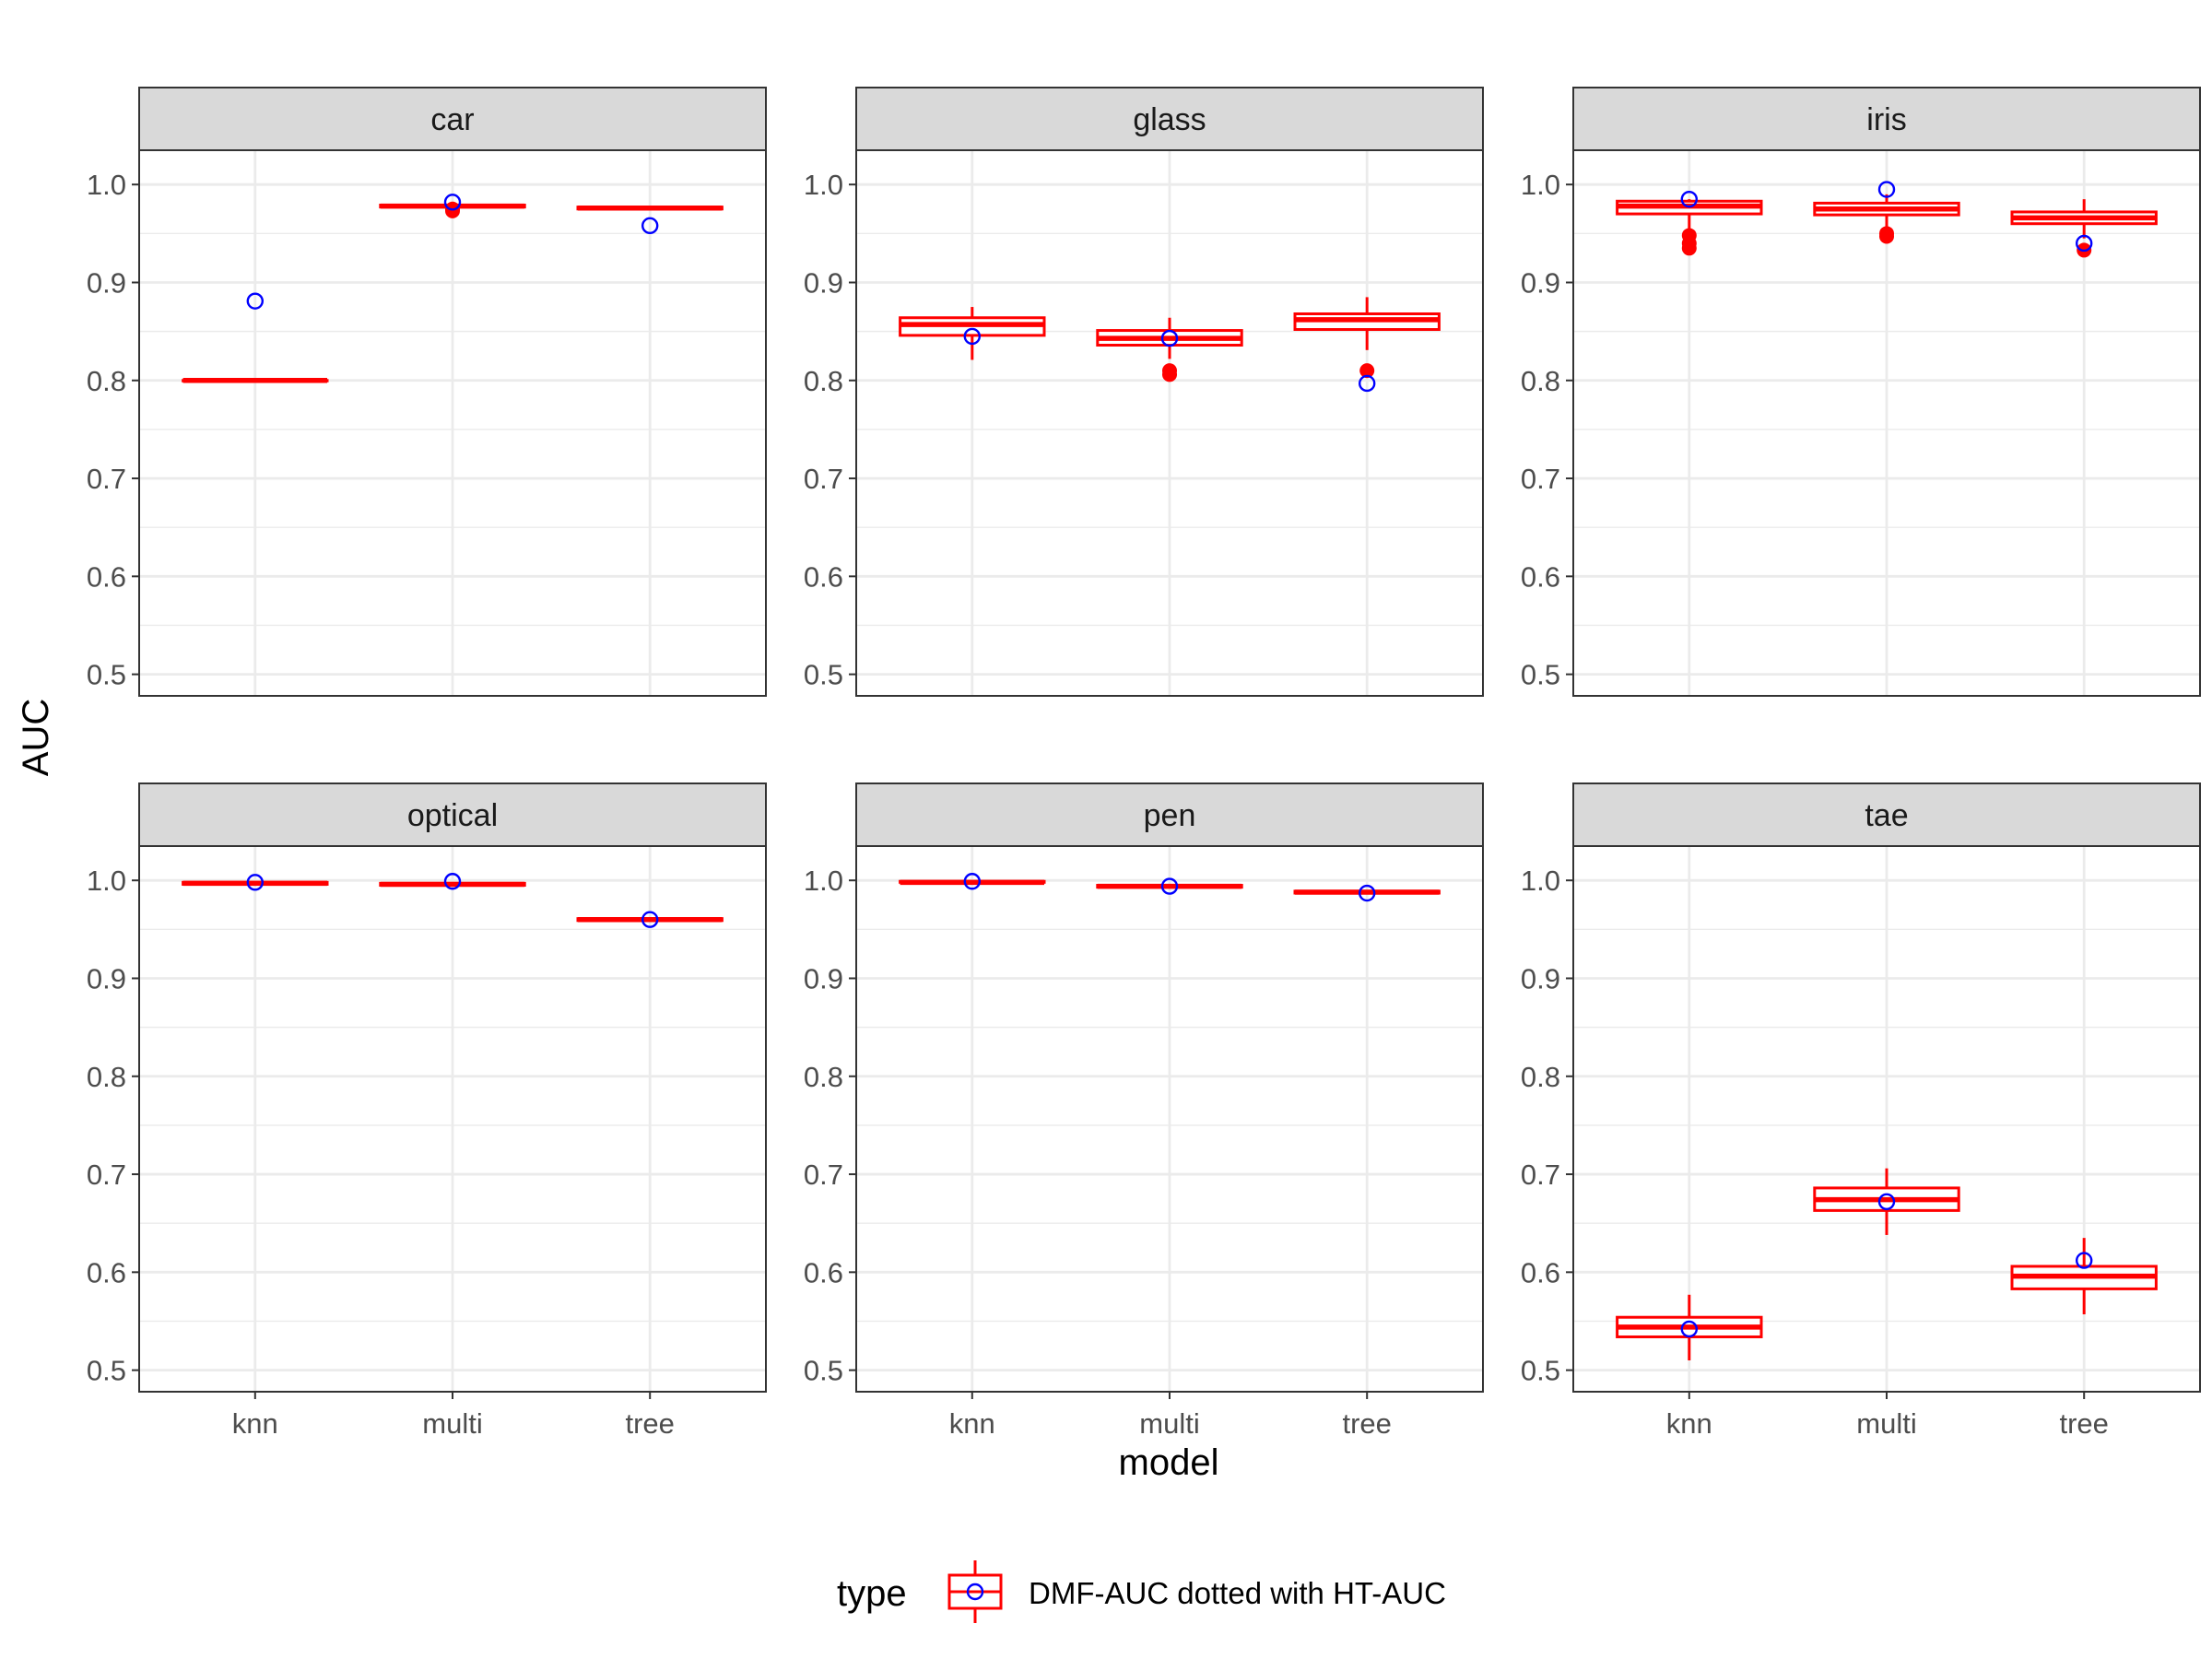 The height and width of the screenshot is (1659, 2212). I want to click on legend: type DMF-AUC dotted with HT-AUC, so click(1141, 1591).